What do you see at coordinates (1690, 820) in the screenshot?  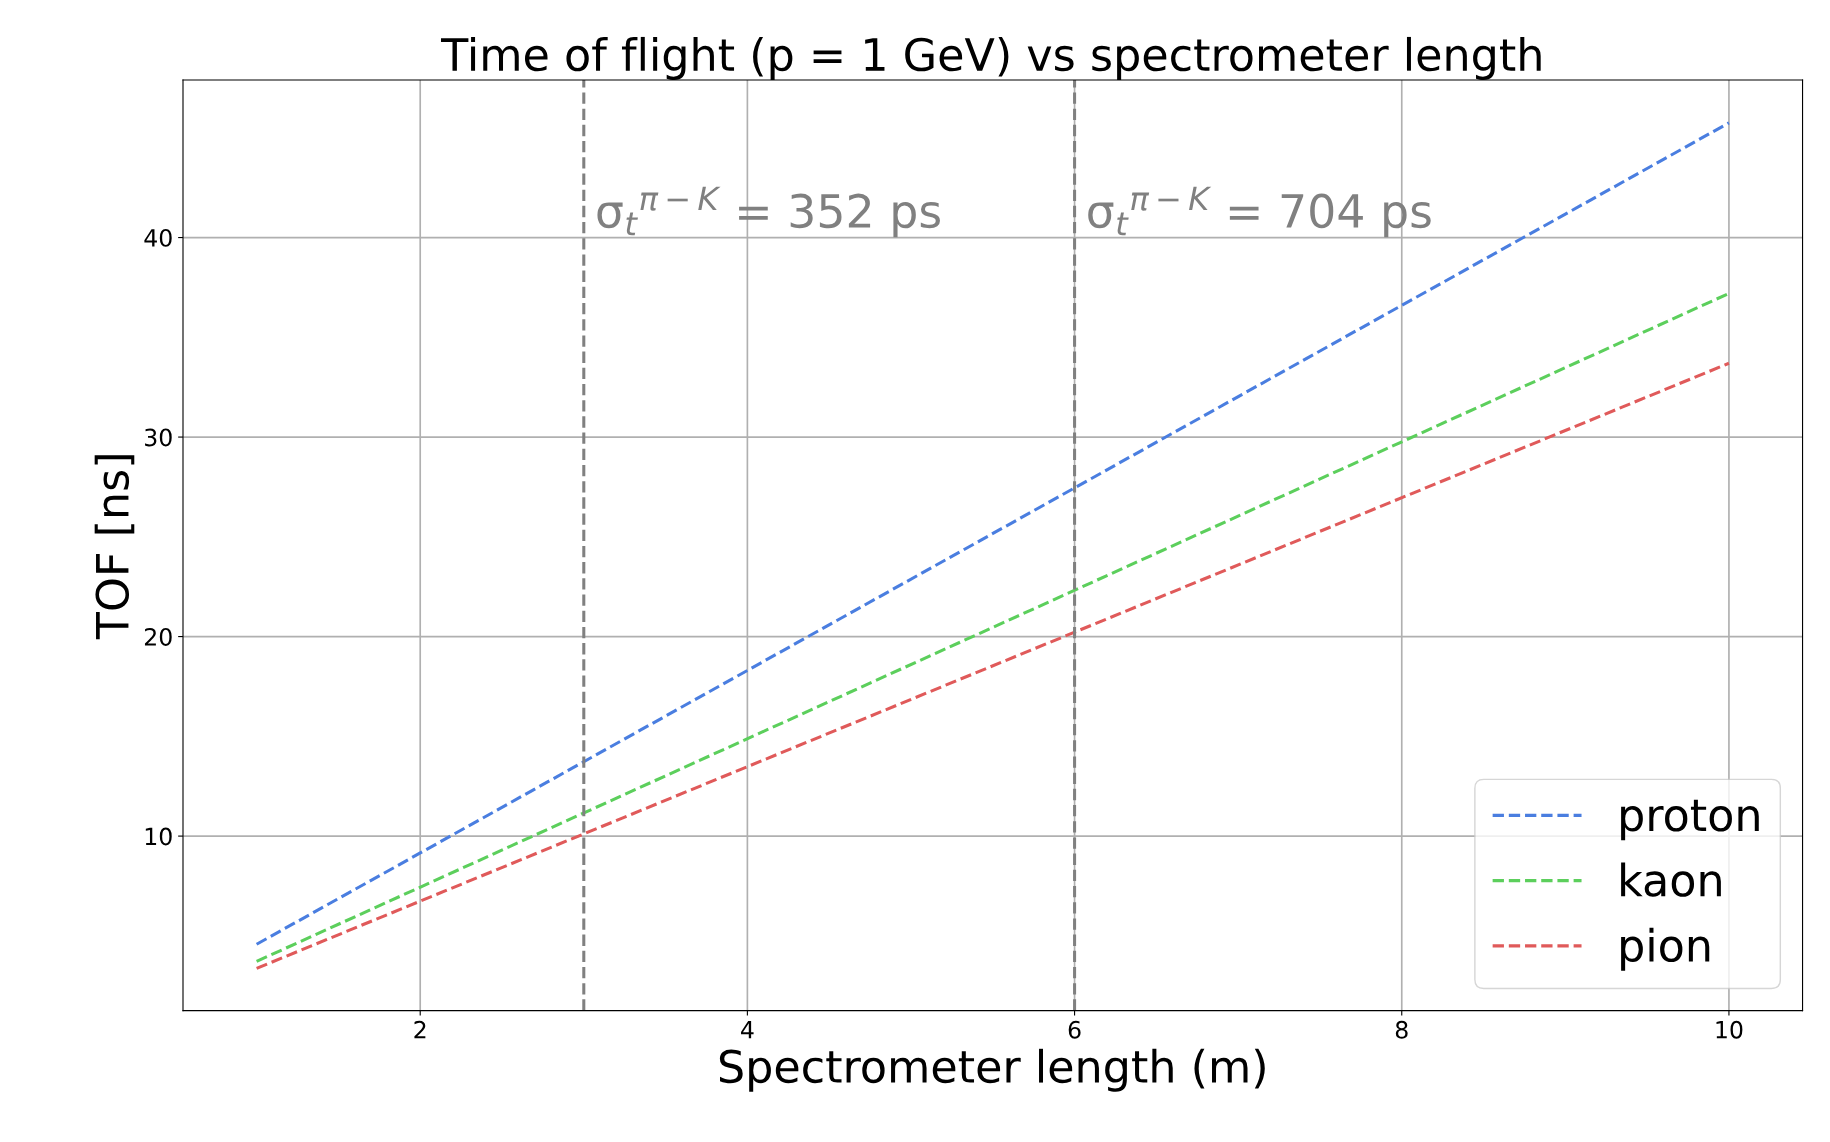 I see `legend-label: proton` at bounding box center [1690, 820].